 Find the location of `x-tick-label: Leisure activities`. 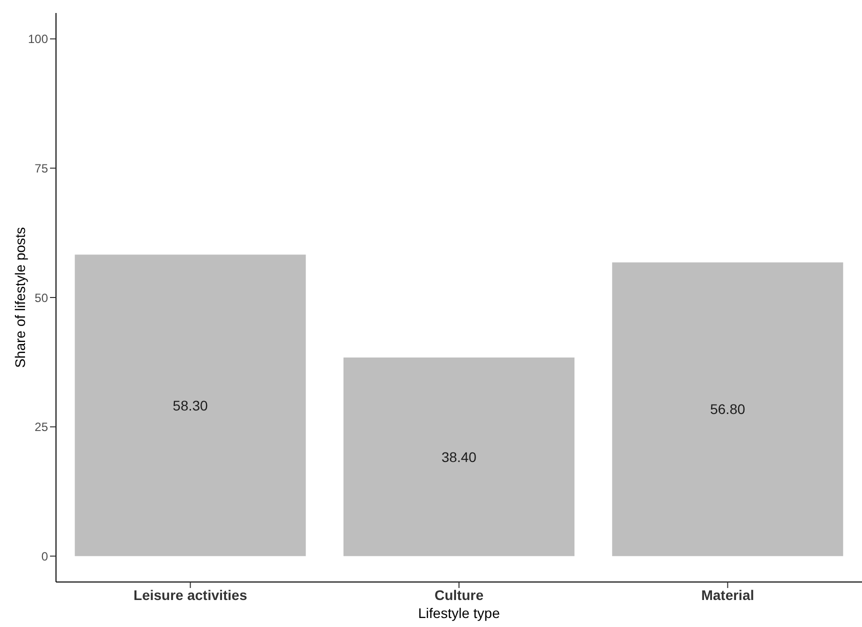

x-tick-label: Leisure activities is located at coordinates (191, 594).